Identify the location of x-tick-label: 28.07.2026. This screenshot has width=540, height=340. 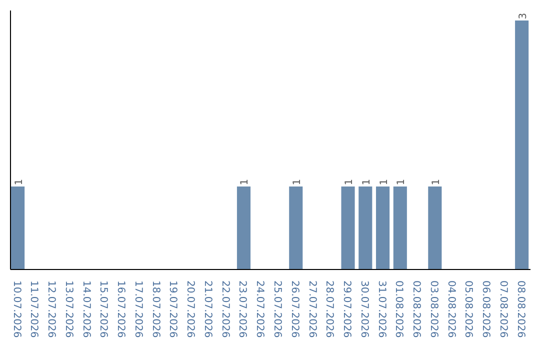
(329, 309).